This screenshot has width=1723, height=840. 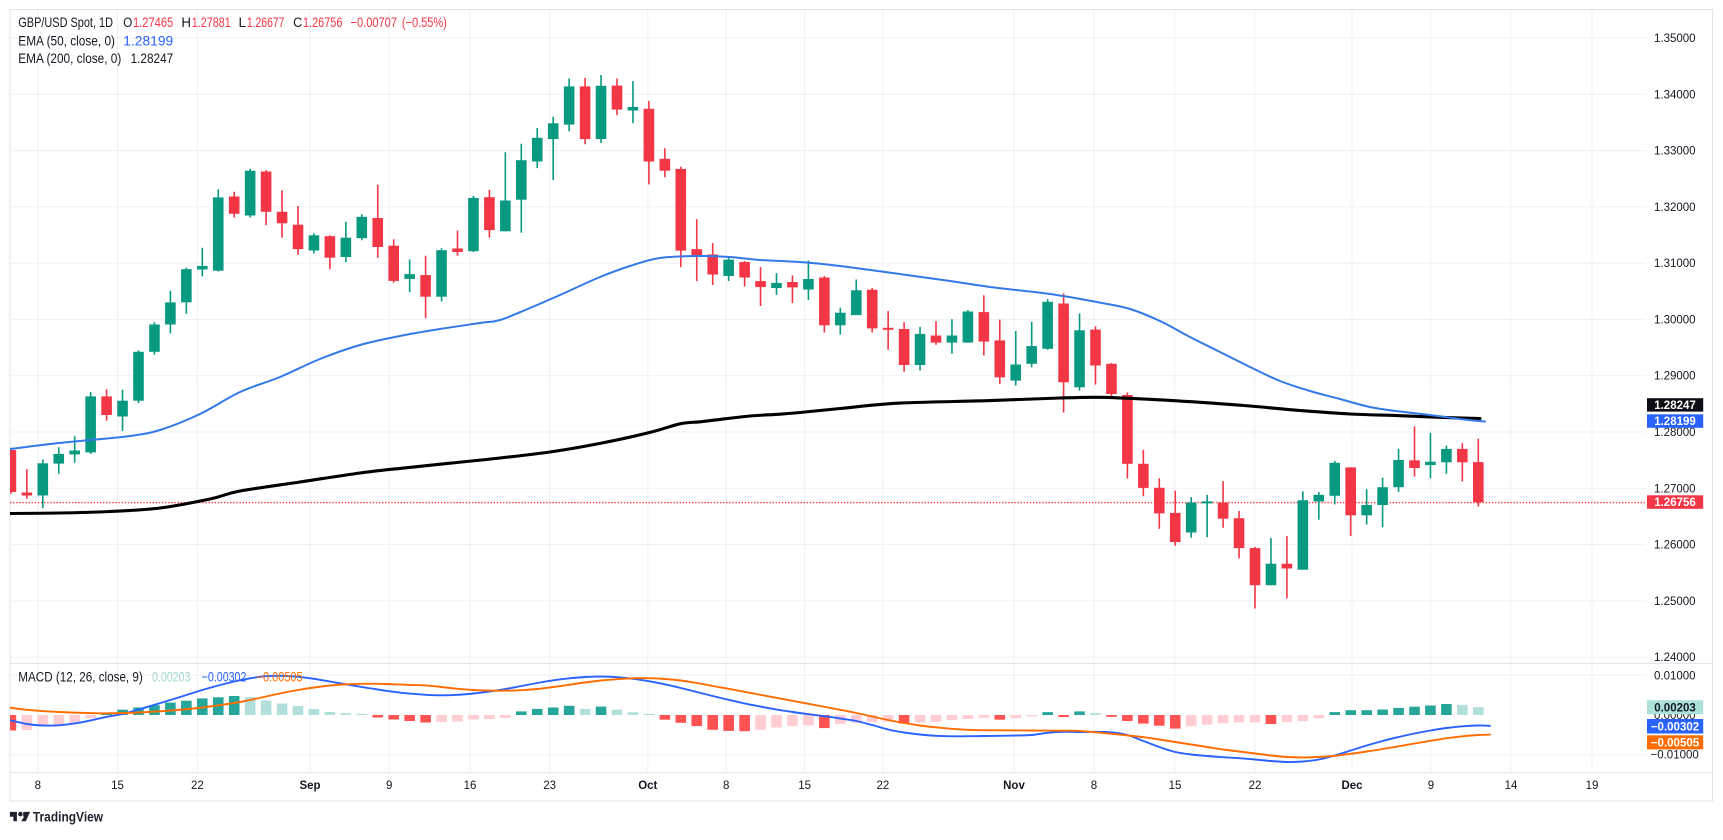 What do you see at coordinates (266, 22) in the screenshot?
I see `svg-text: 1.26677` at bounding box center [266, 22].